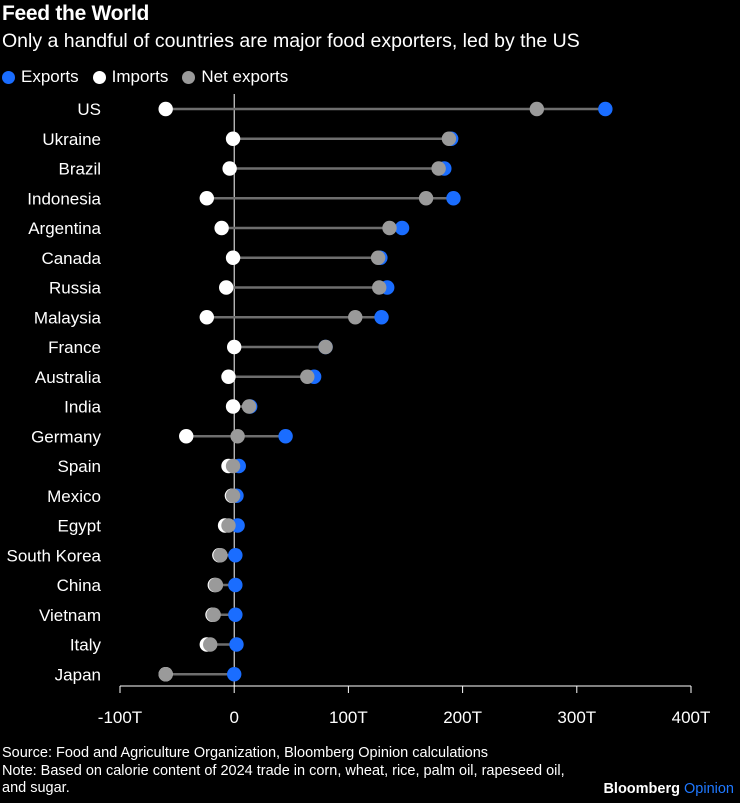 This screenshot has height=803, width=740. I want to click on x-tick-label: 100T, so click(348, 717).